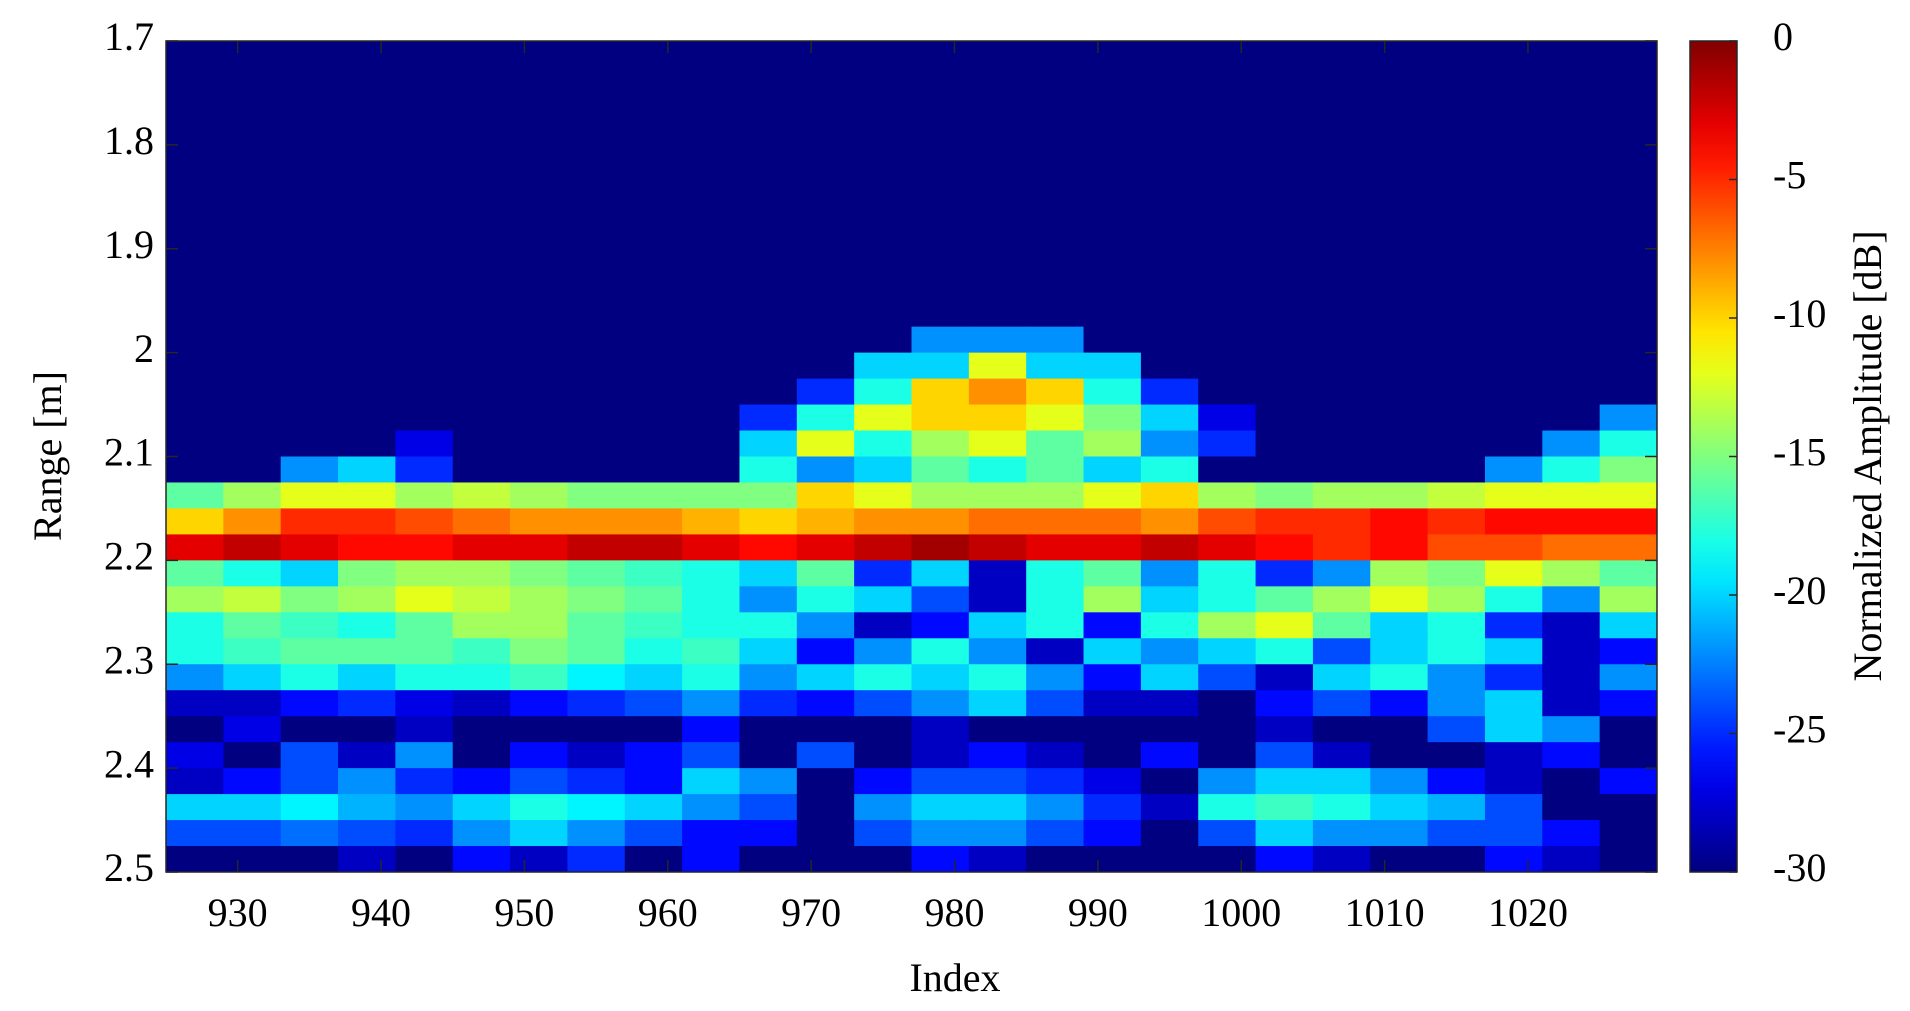  What do you see at coordinates (668, 912) in the screenshot?
I see `x-tick-label: 960` at bounding box center [668, 912].